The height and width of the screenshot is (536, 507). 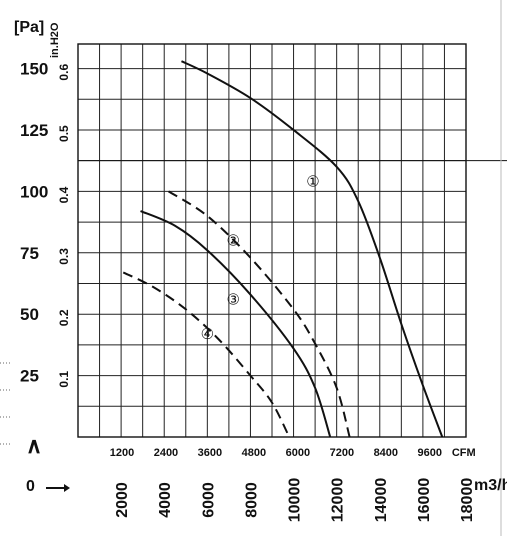 What do you see at coordinates (232, 299) in the screenshot?
I see `curve-label-3: ③` at bounding box center [232, 299].